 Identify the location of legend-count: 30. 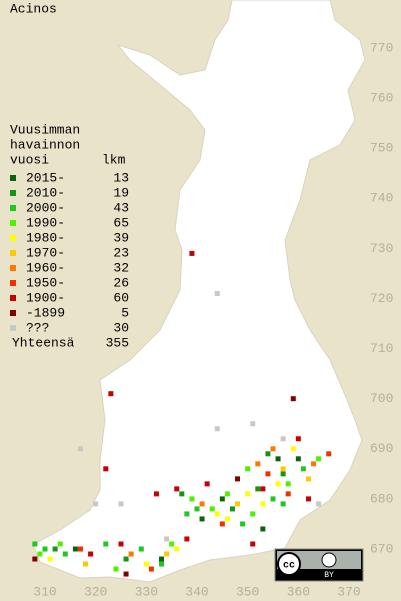
(121, 327).